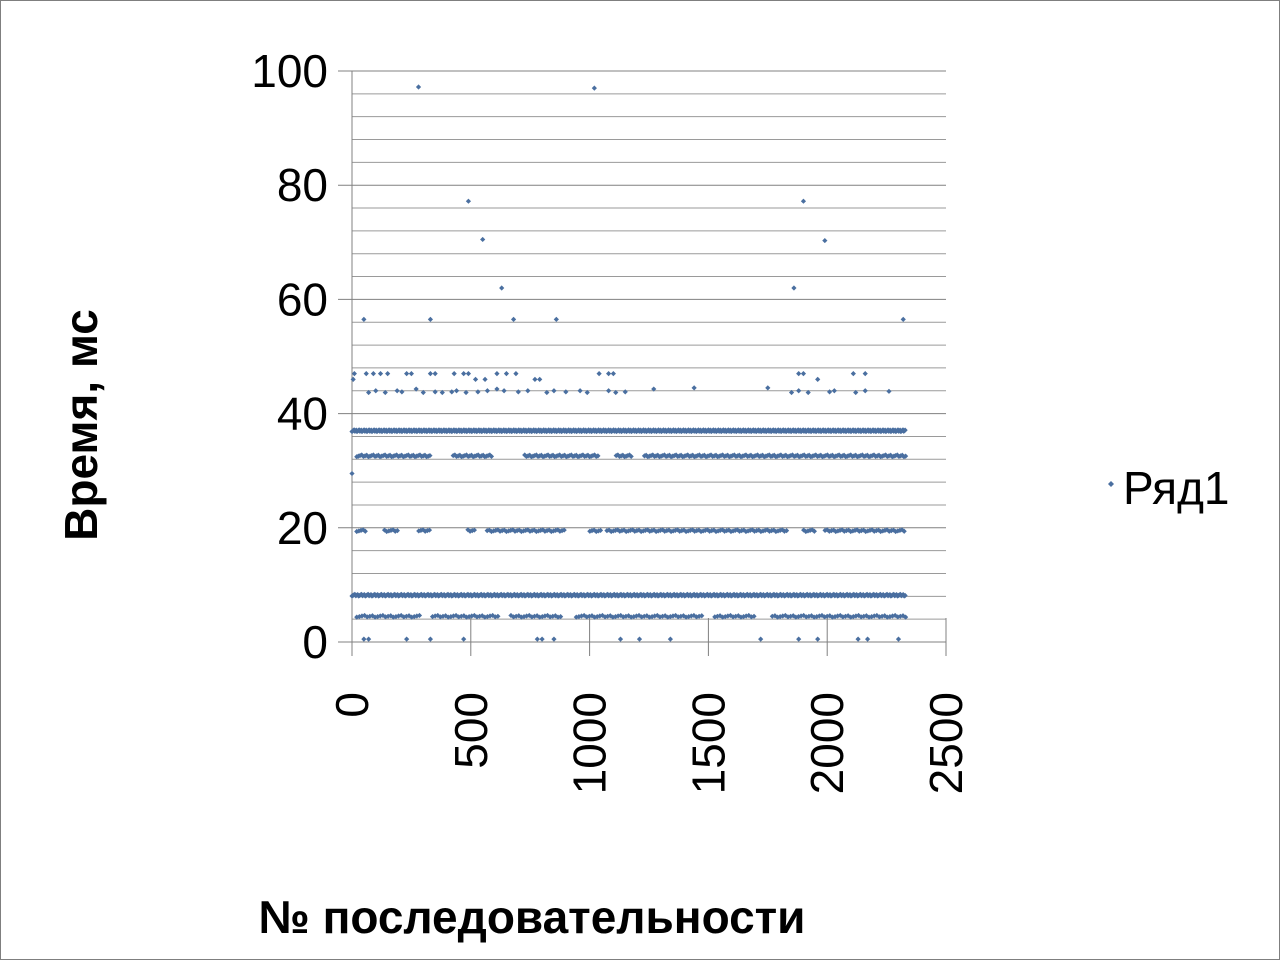 This screenshot has width=1280, height=960. Describe the element at coordinates (1176, 488) in the screenshot. I see `legend-entry-label: Ряд1` at that location.